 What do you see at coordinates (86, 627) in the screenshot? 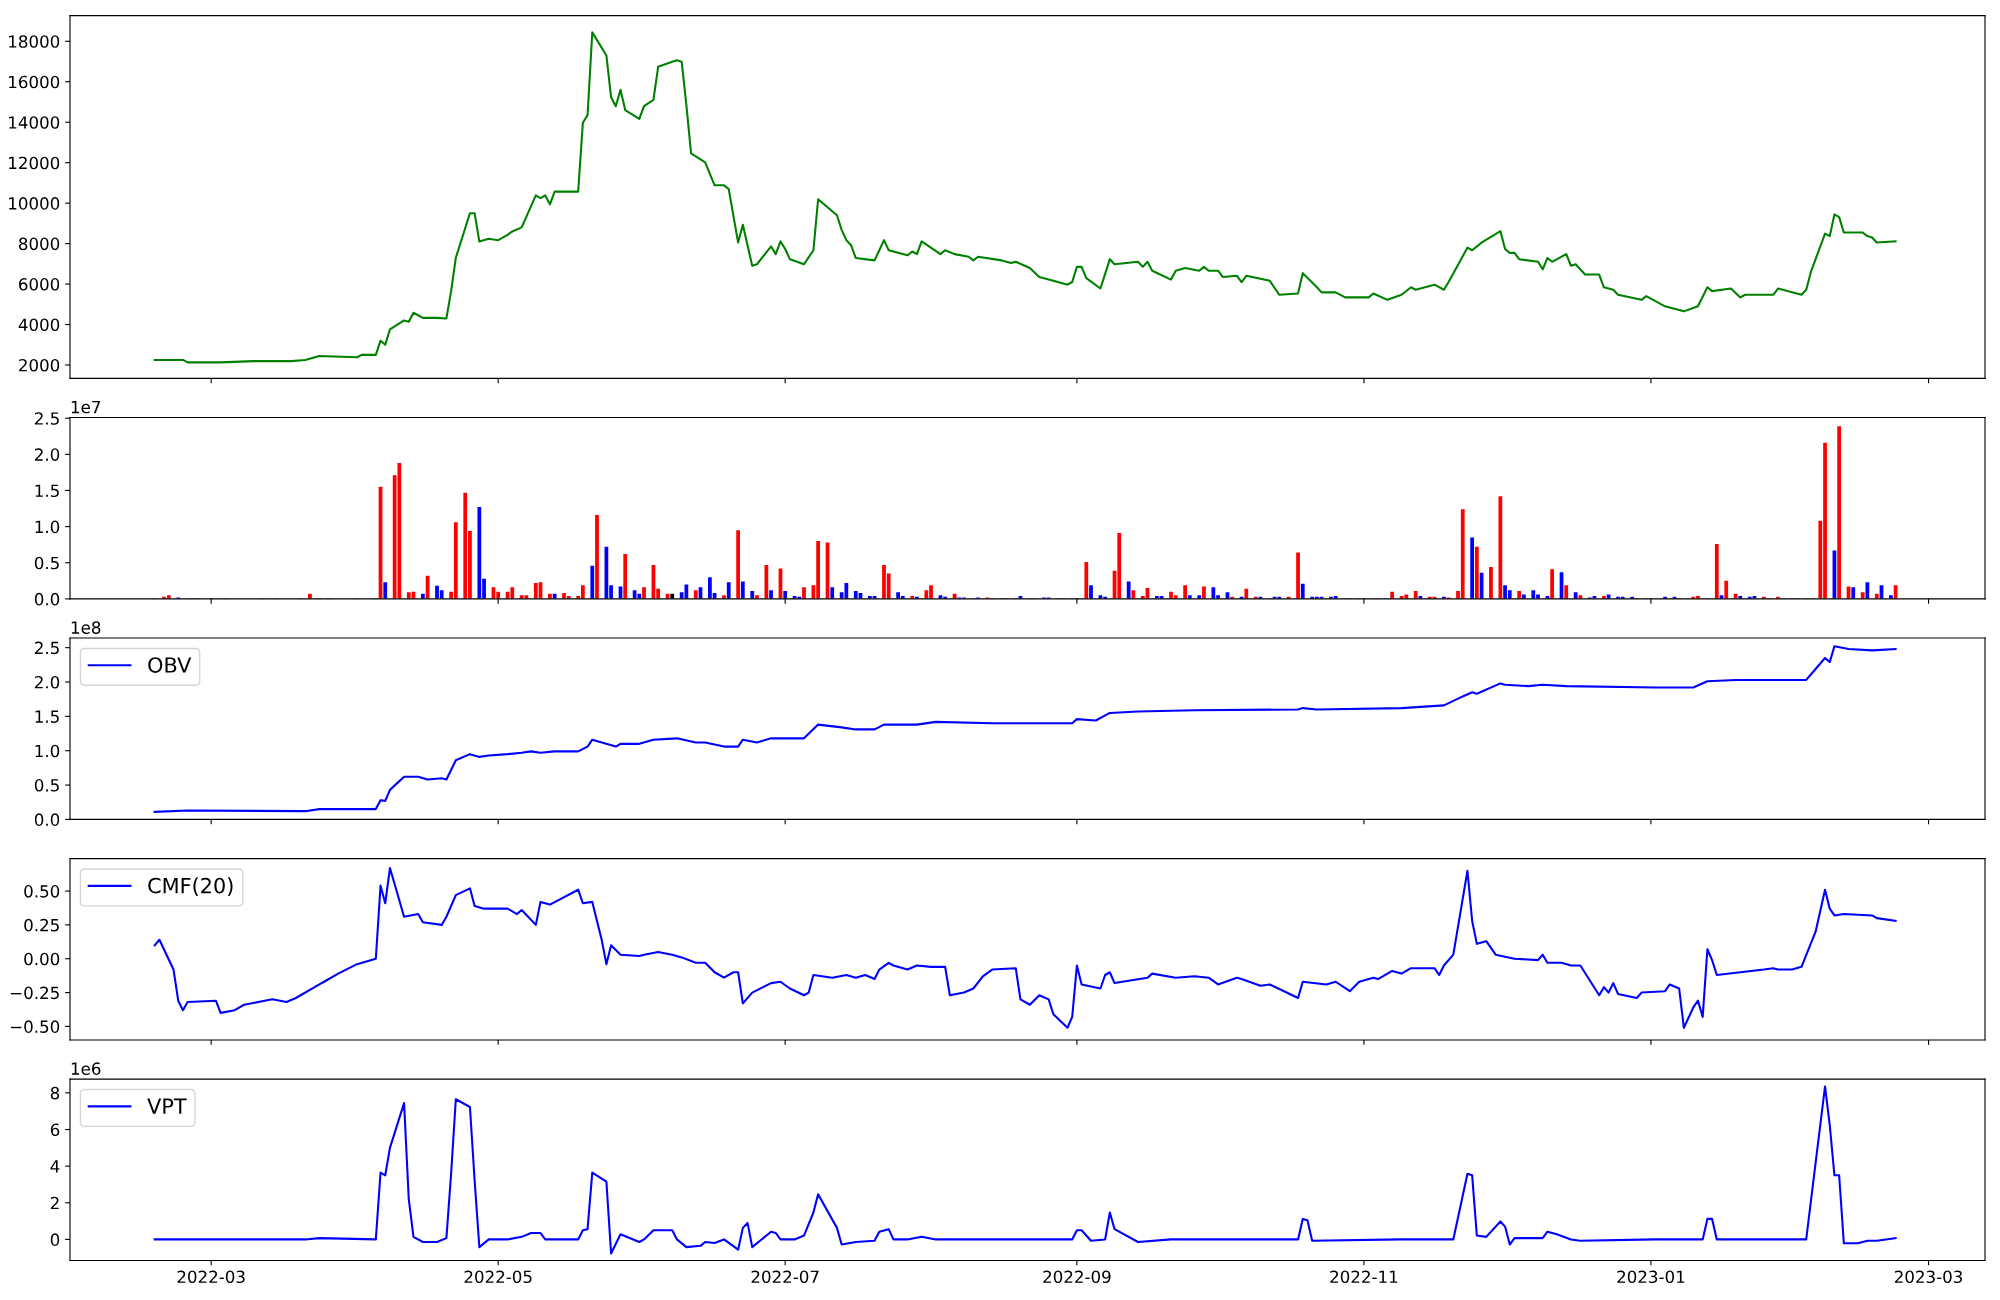
I see `text: 1e8` at bounding box center [86, 627].